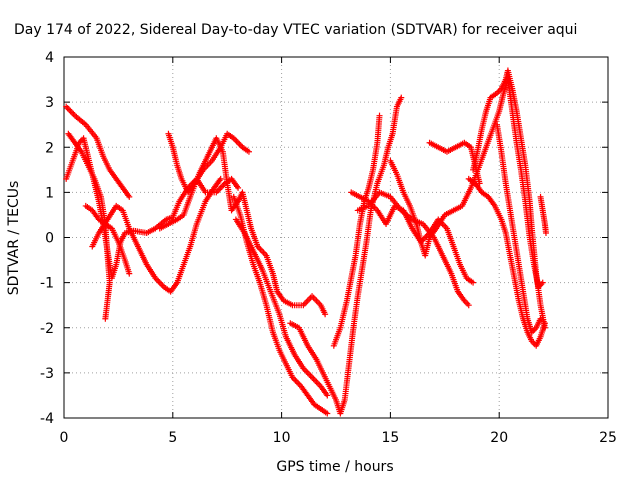  I want to click on x-tick-label: 0, so click(64, 438).